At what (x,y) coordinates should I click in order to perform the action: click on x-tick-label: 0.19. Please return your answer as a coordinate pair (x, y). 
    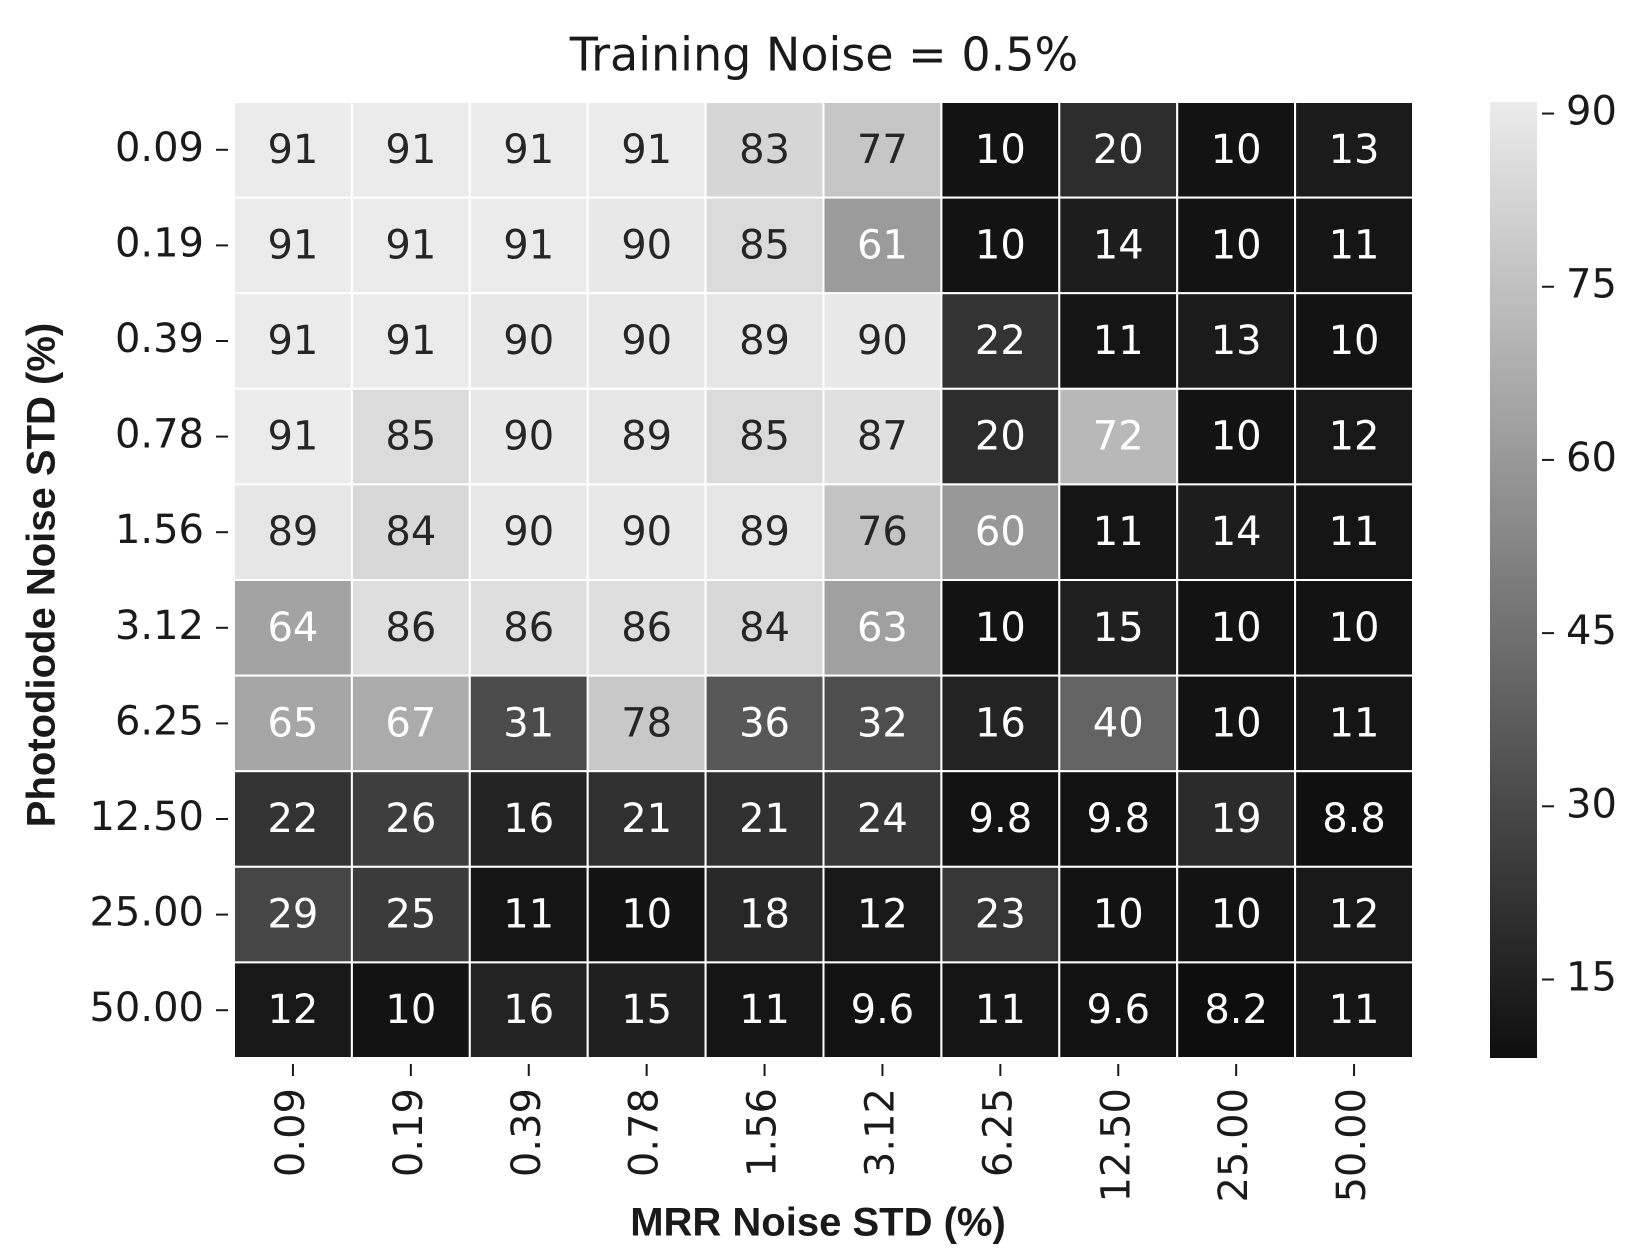
    Looking at the image, I should click on (409, 1132).